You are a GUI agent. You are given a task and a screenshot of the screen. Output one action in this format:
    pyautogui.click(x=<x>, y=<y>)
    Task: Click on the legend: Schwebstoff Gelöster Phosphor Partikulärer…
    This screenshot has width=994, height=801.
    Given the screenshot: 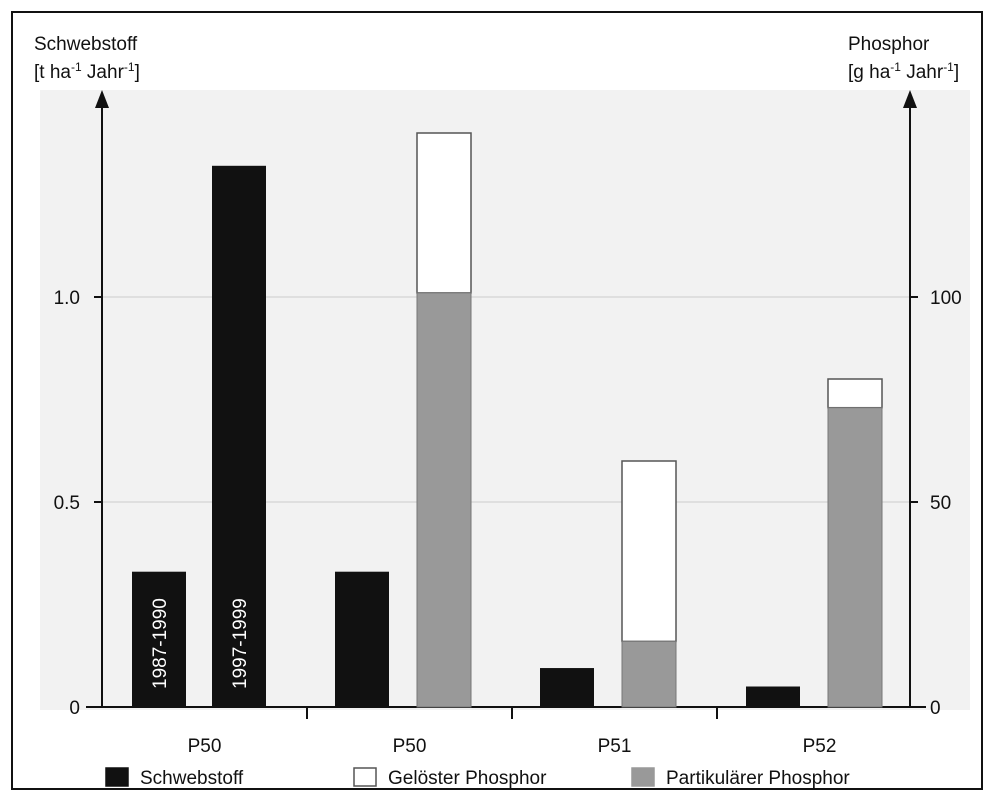 What is the action you would take?
    pyautogui.click(x=477, y=778)
    